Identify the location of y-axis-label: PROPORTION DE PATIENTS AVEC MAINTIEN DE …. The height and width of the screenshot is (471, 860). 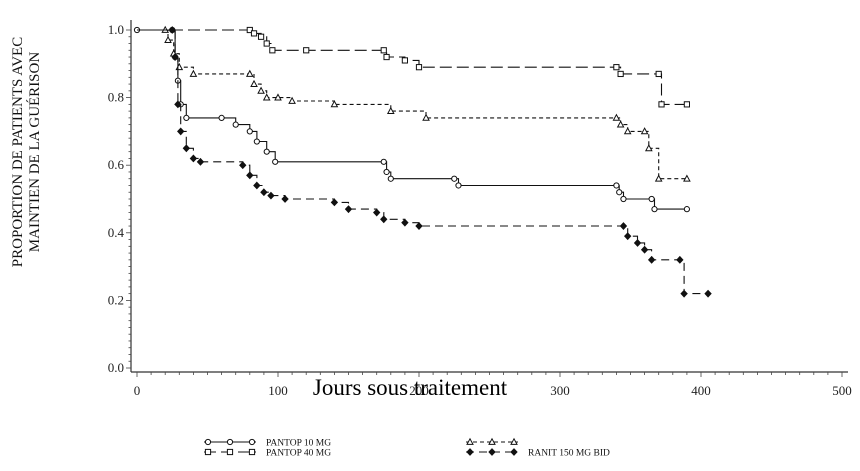
(26, 152).